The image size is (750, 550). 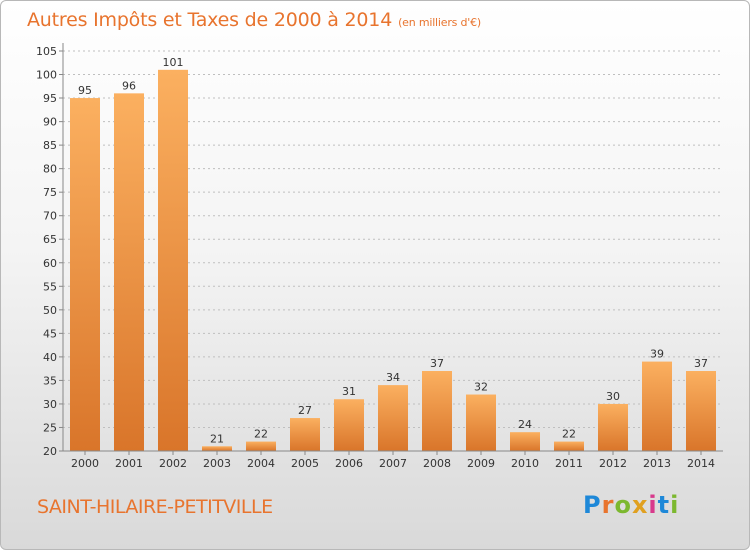 What do you see at coordinates (50, 357) in the screenshot?
I see `y-tick-label: 40` at bounding box center [50, 357].